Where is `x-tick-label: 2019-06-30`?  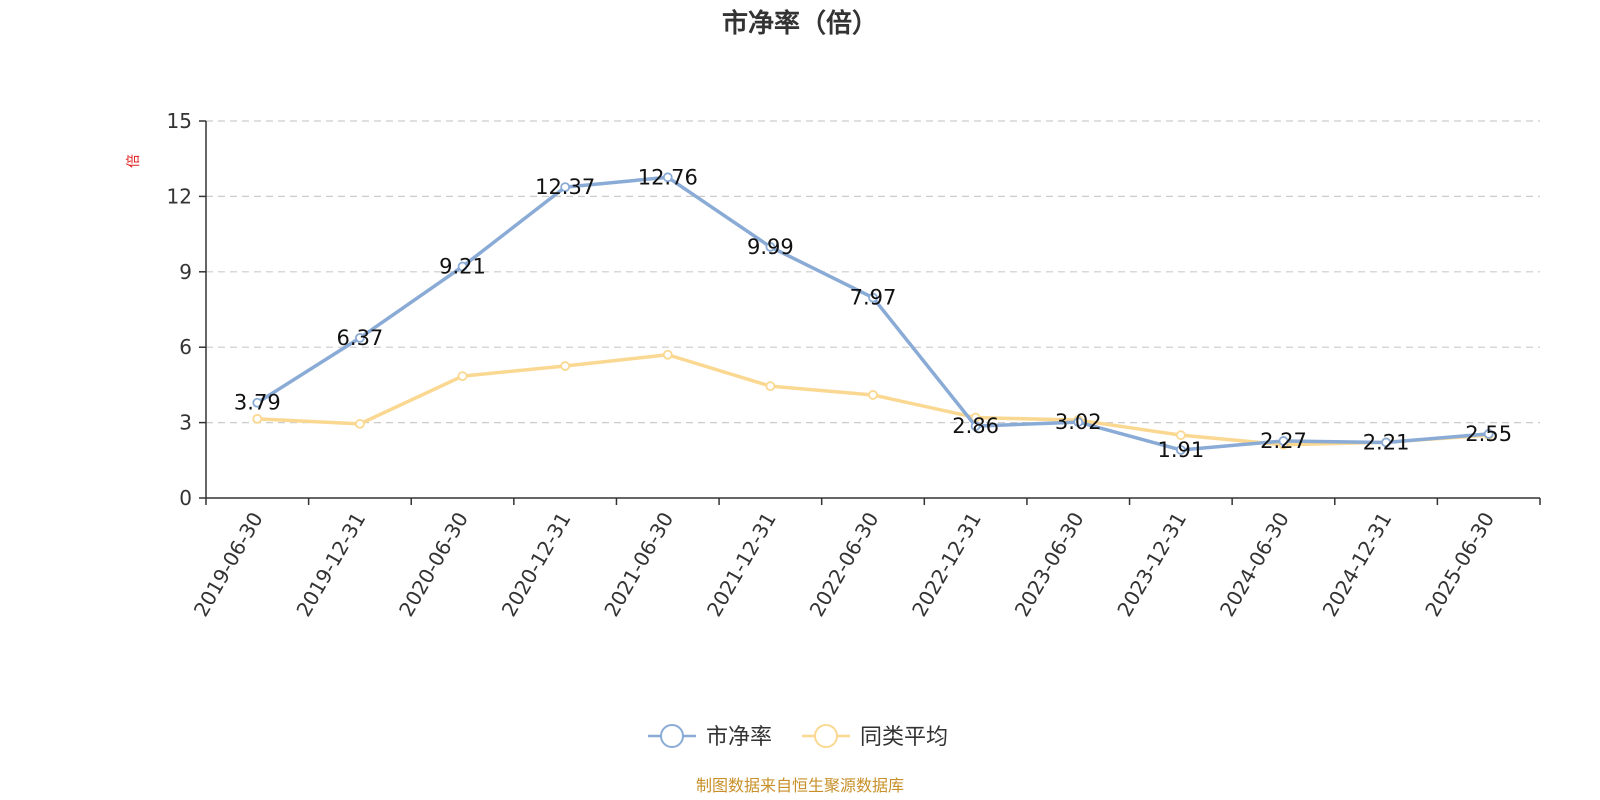 x-tick-label: 2019-06-30 is located at coordinates (228, 564).